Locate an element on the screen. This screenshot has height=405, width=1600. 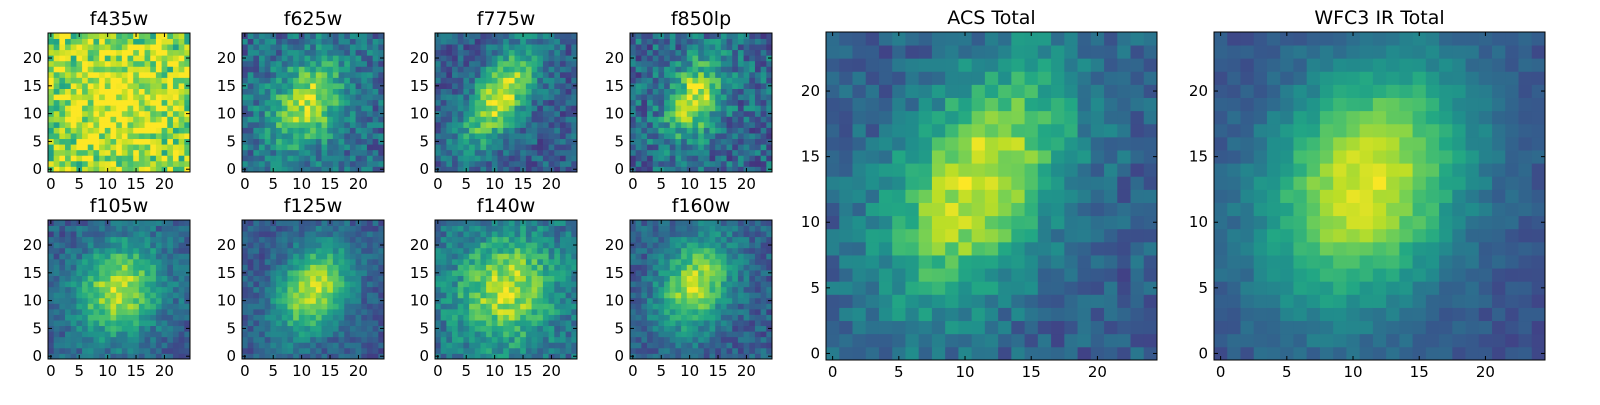
x-tick-label: 15 is located at coordinates (522, 371).